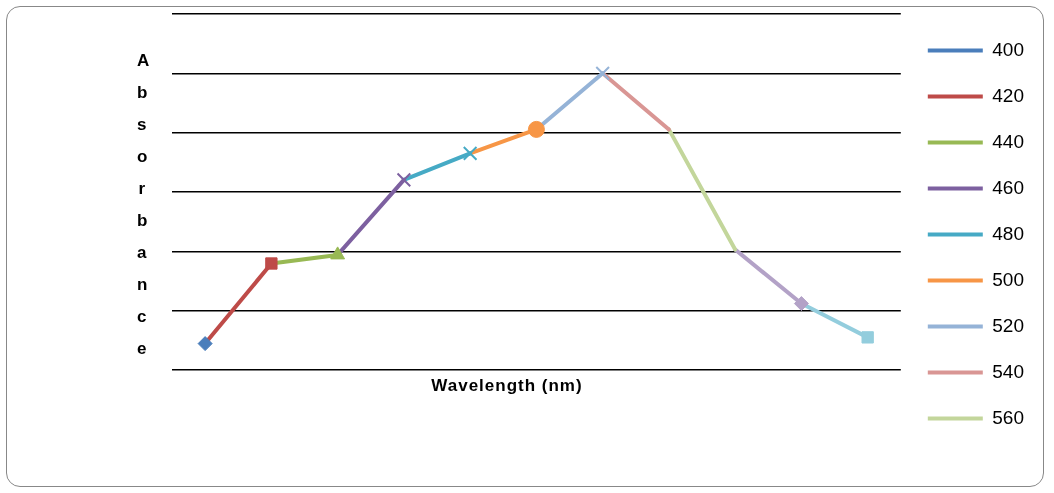 The width and height of the screenshot is (1054, 493). I want to click on legend-label: 540, so click(1008, 371).